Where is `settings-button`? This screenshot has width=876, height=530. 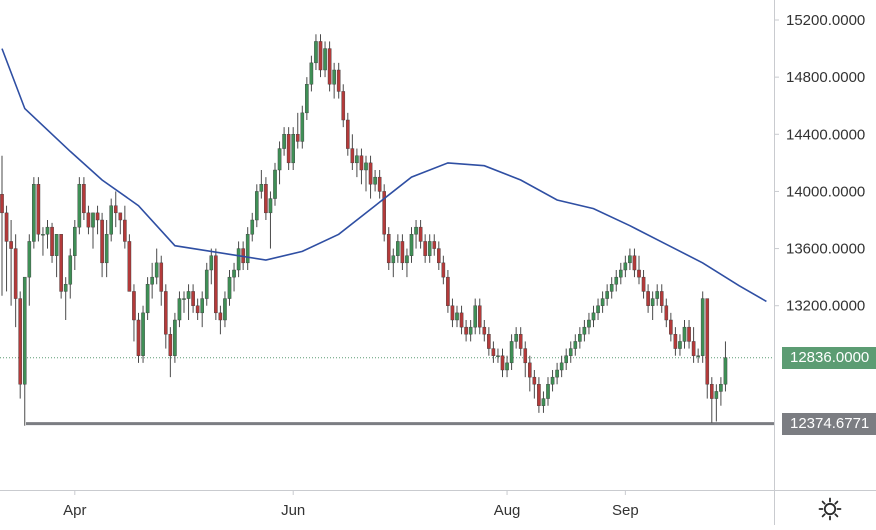
settings-button is located at coordinates (830, 509).